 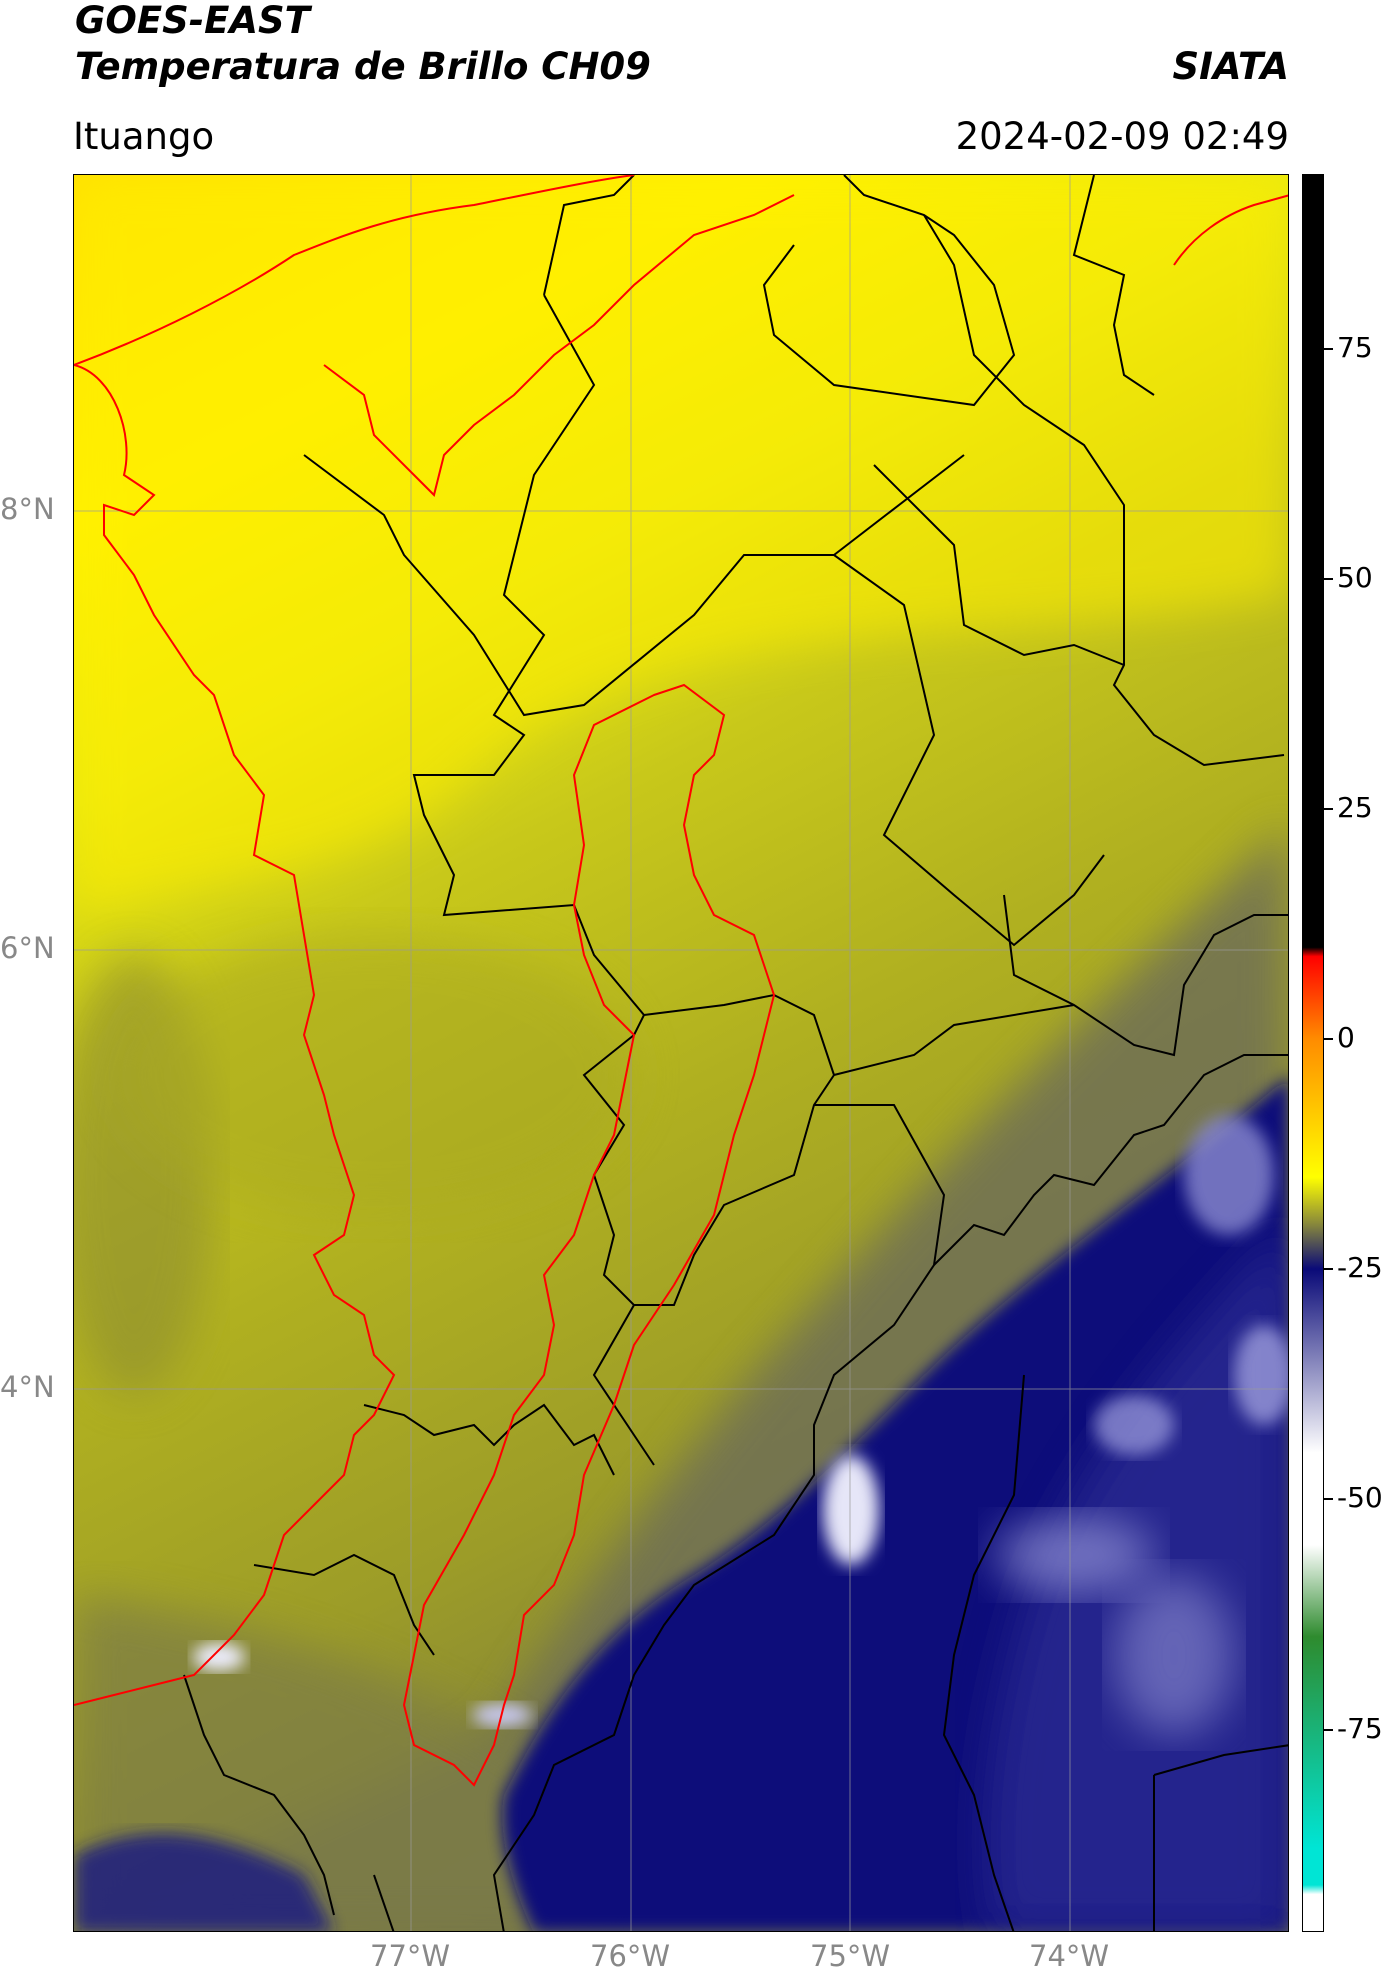 What do you see at coordinates (1355, 808) in the screenshot?
I see `colorbar-tick-label: 25` at bounding box center [1355, 808].